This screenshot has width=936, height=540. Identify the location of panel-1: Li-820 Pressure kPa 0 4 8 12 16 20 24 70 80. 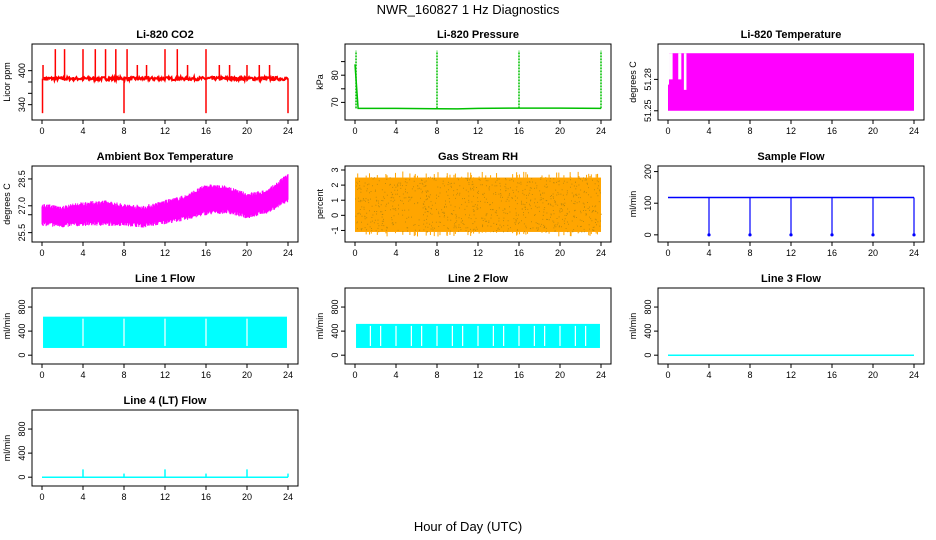
(463, 82).